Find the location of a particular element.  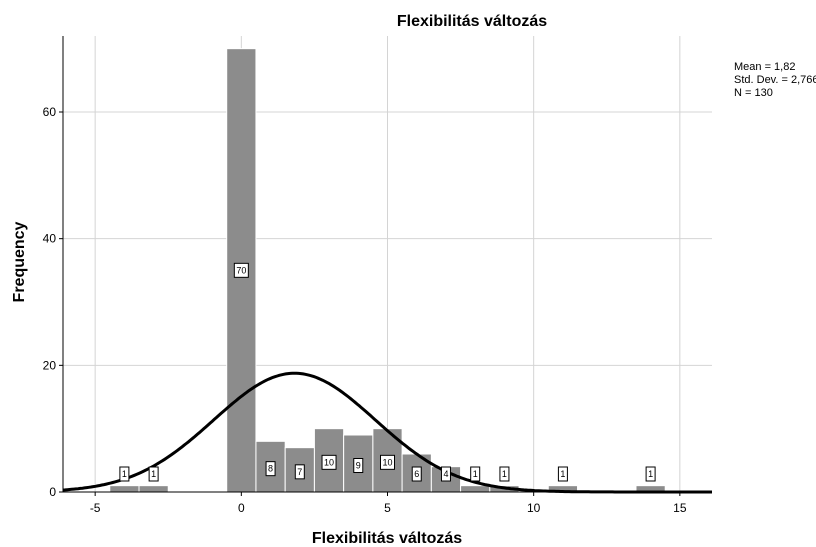

x-tick-labels: -5 0 5 10 15 is located at coordinates (388, 503).